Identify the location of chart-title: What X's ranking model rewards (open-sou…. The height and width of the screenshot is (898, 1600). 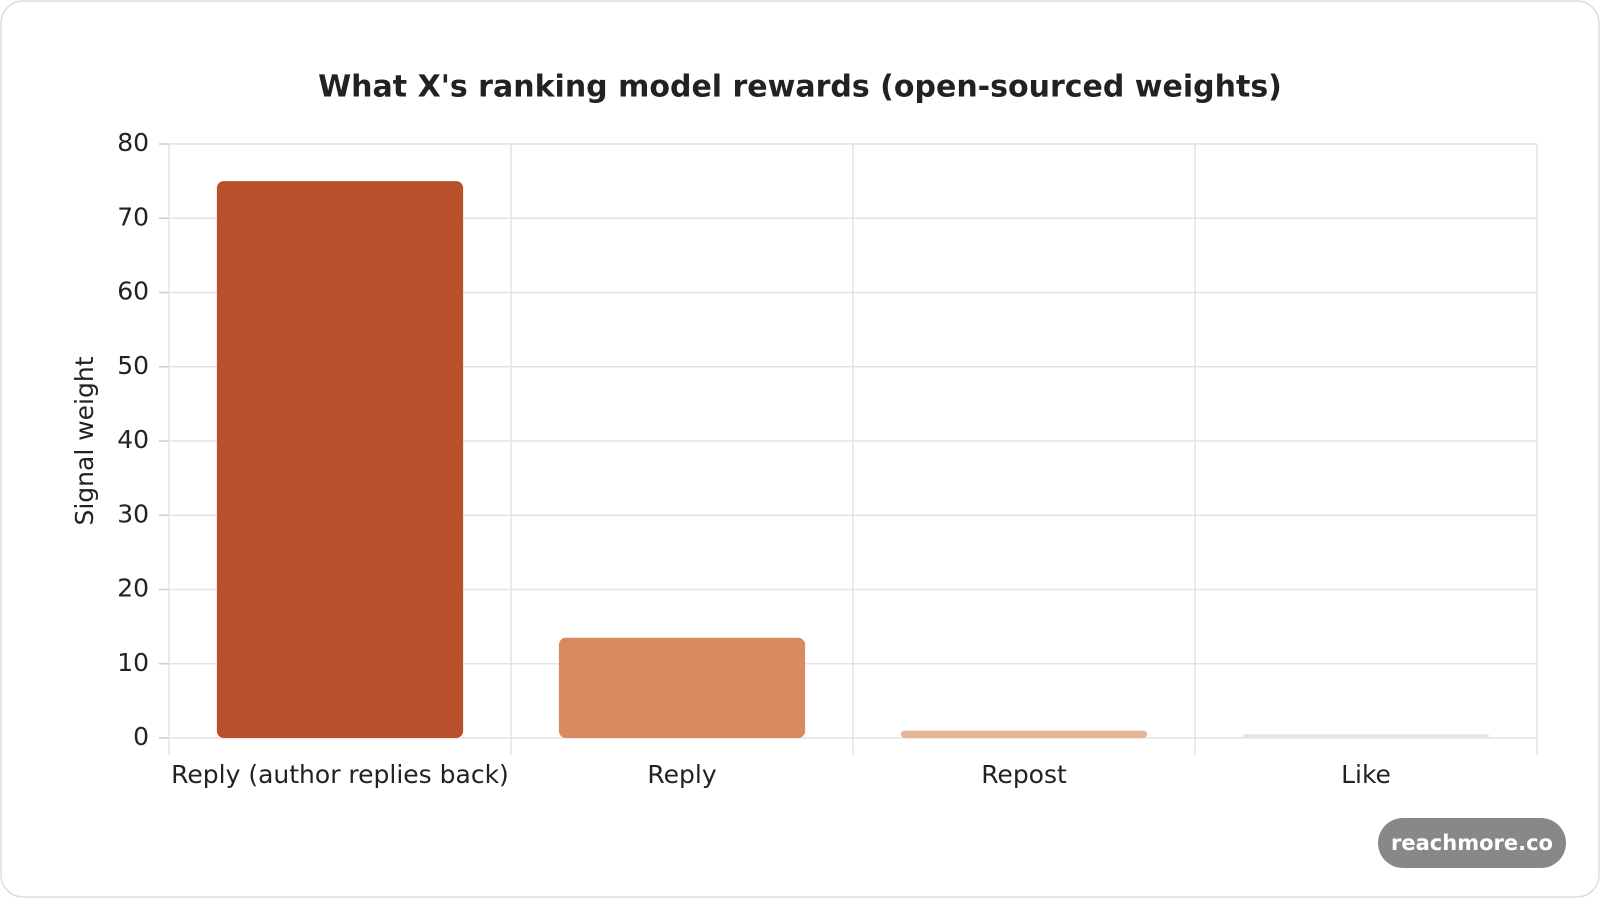
(800, 87).